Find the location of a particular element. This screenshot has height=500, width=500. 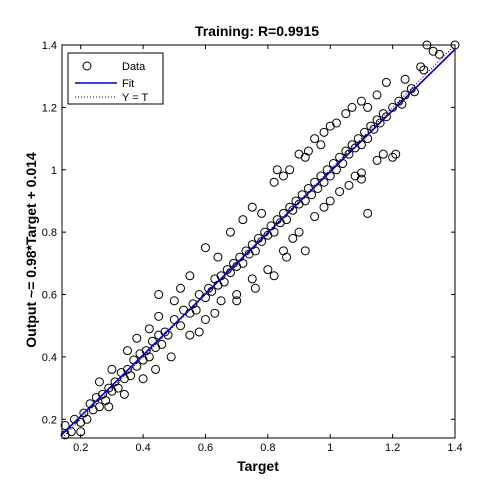

y-tick-label: 0.4 is located at coordinates (49, 358).